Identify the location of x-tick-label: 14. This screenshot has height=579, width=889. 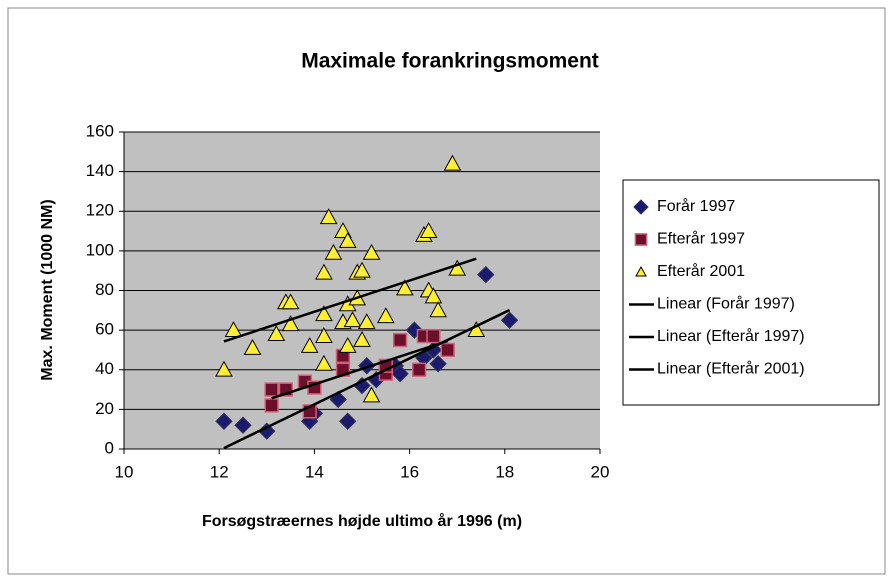
(314, 471).